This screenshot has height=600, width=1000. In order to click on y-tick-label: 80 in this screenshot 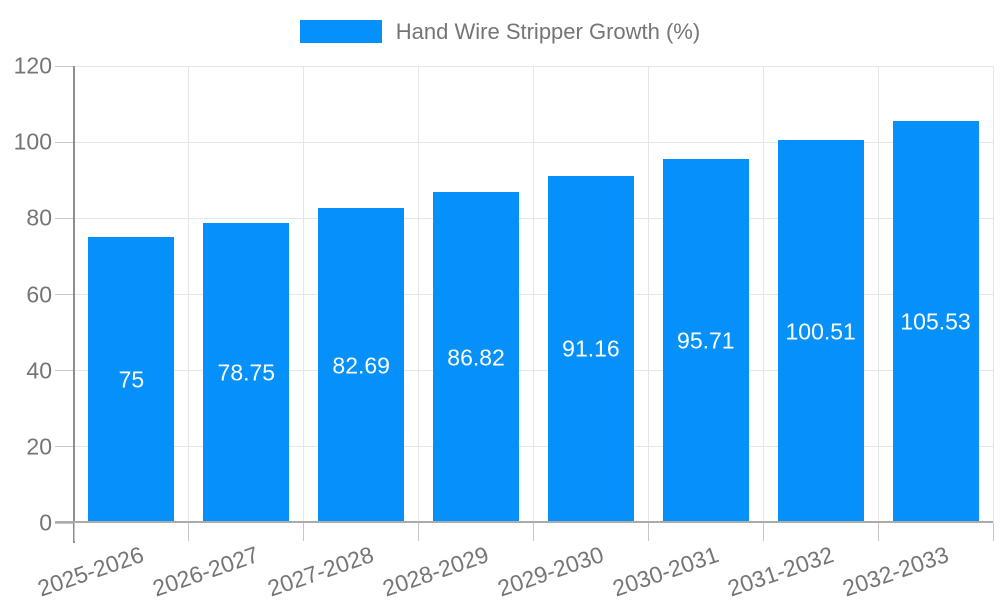, I will do `click(39, 217)`.